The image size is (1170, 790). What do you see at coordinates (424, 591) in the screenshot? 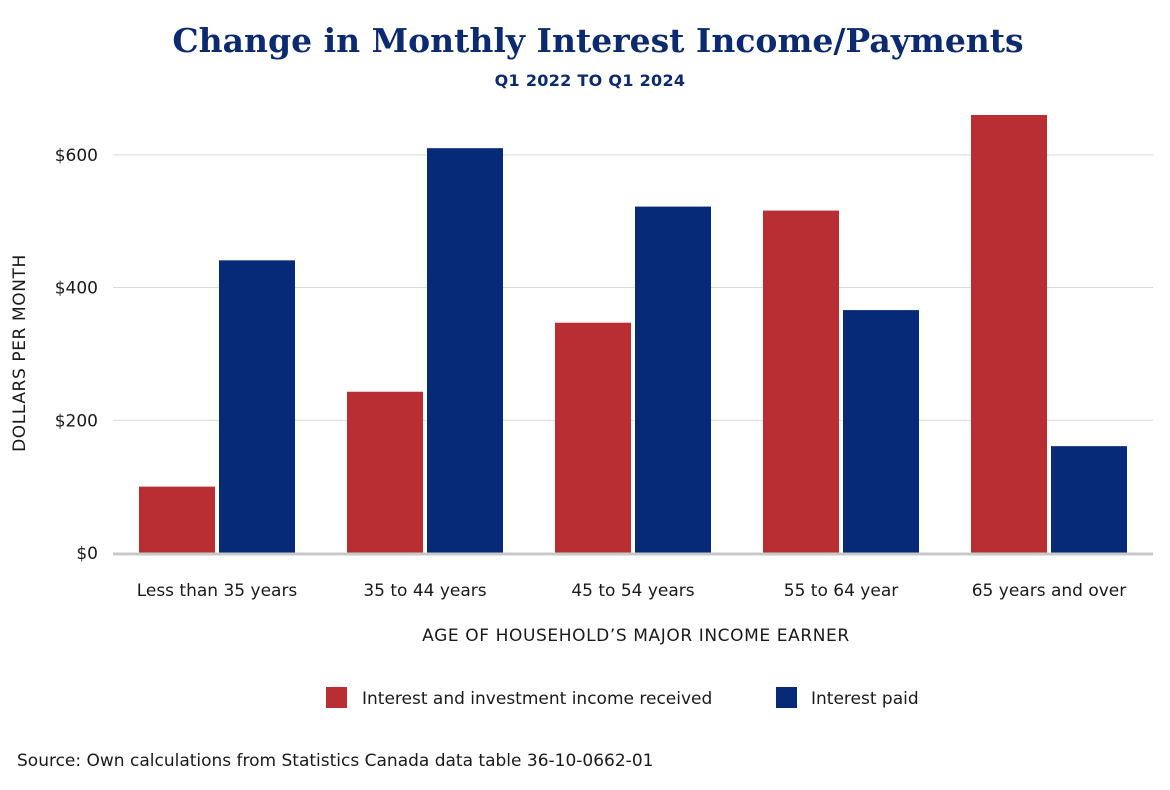
I see `x-tick-label: 35 to 44 years` at bounding box center [424, 591].